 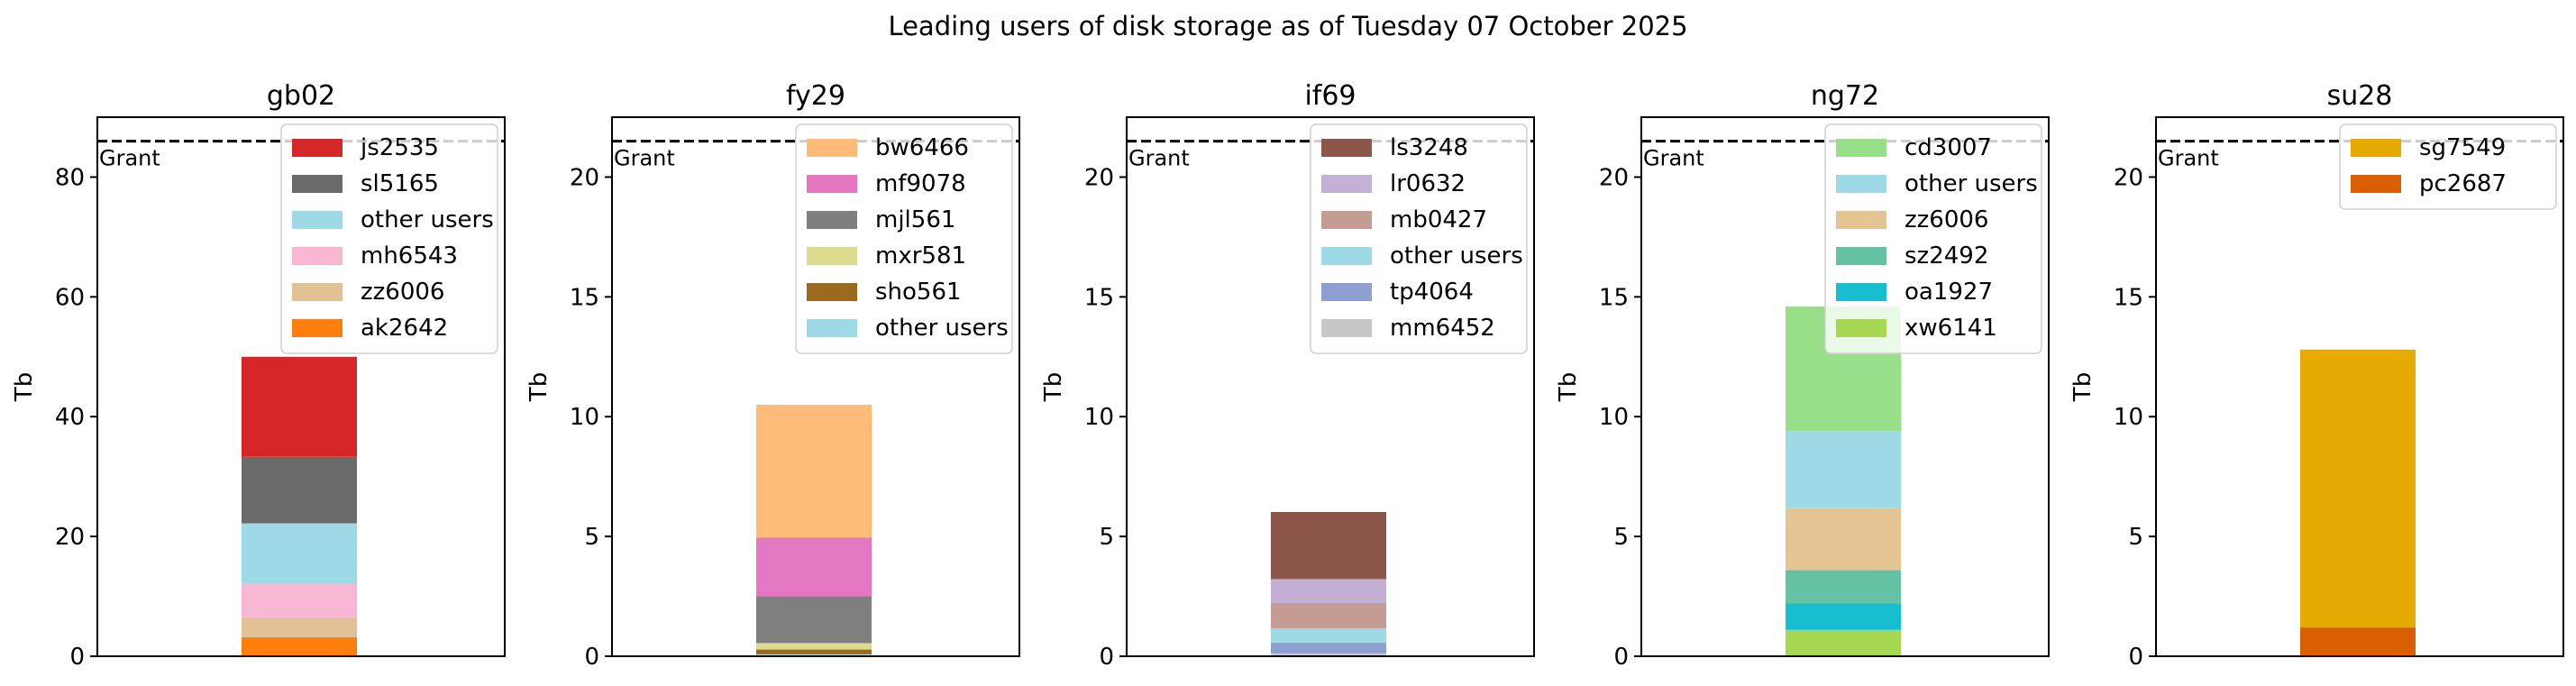 I want to click on legend-label-sg7549: sg7549, so click(x=2462, y=147).